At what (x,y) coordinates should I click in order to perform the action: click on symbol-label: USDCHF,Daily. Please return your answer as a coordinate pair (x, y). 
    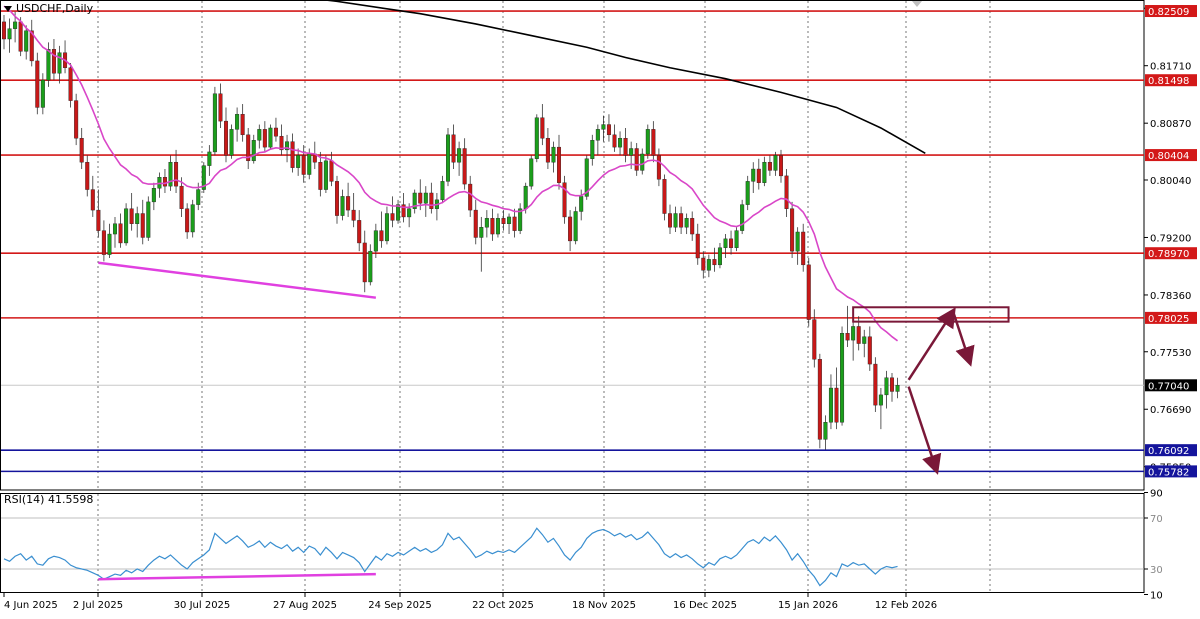
    Looking at the image, I should click on (48, 8).